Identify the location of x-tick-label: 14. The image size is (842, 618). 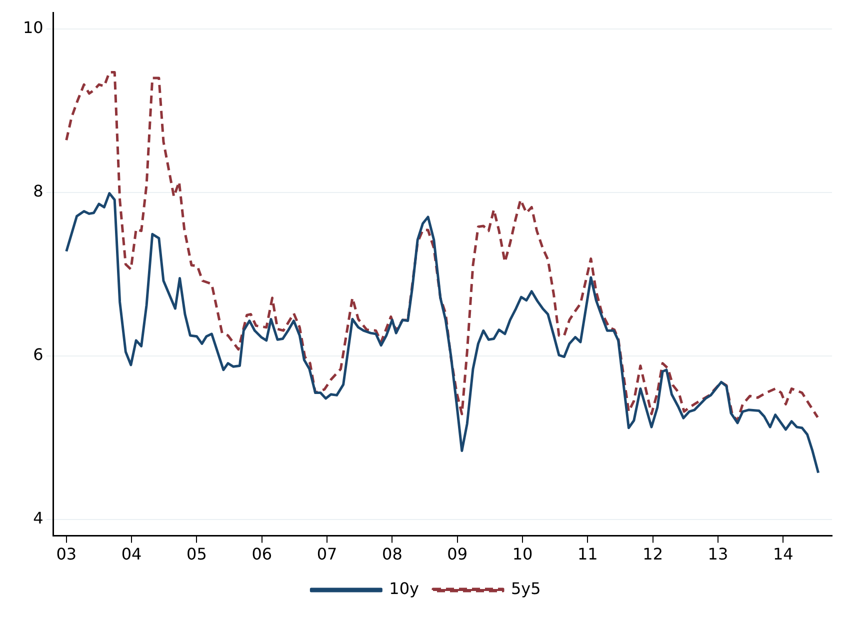
(783, 554).